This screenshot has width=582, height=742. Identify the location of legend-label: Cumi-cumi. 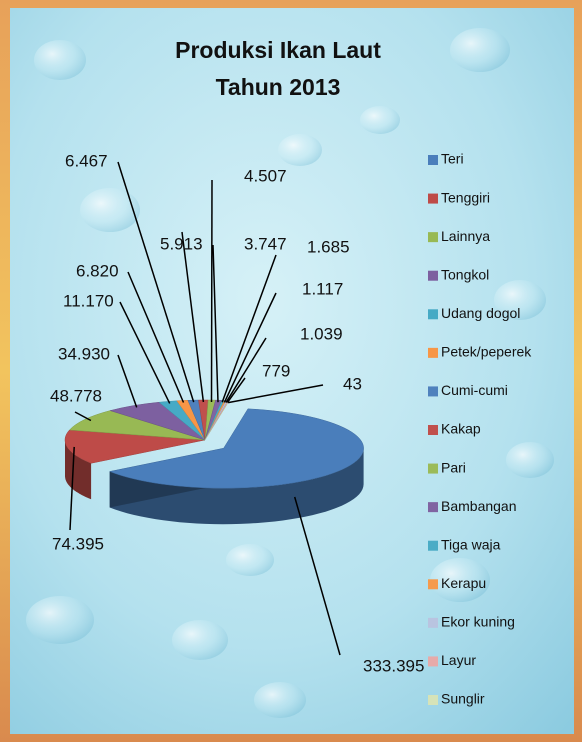
(474, 390).